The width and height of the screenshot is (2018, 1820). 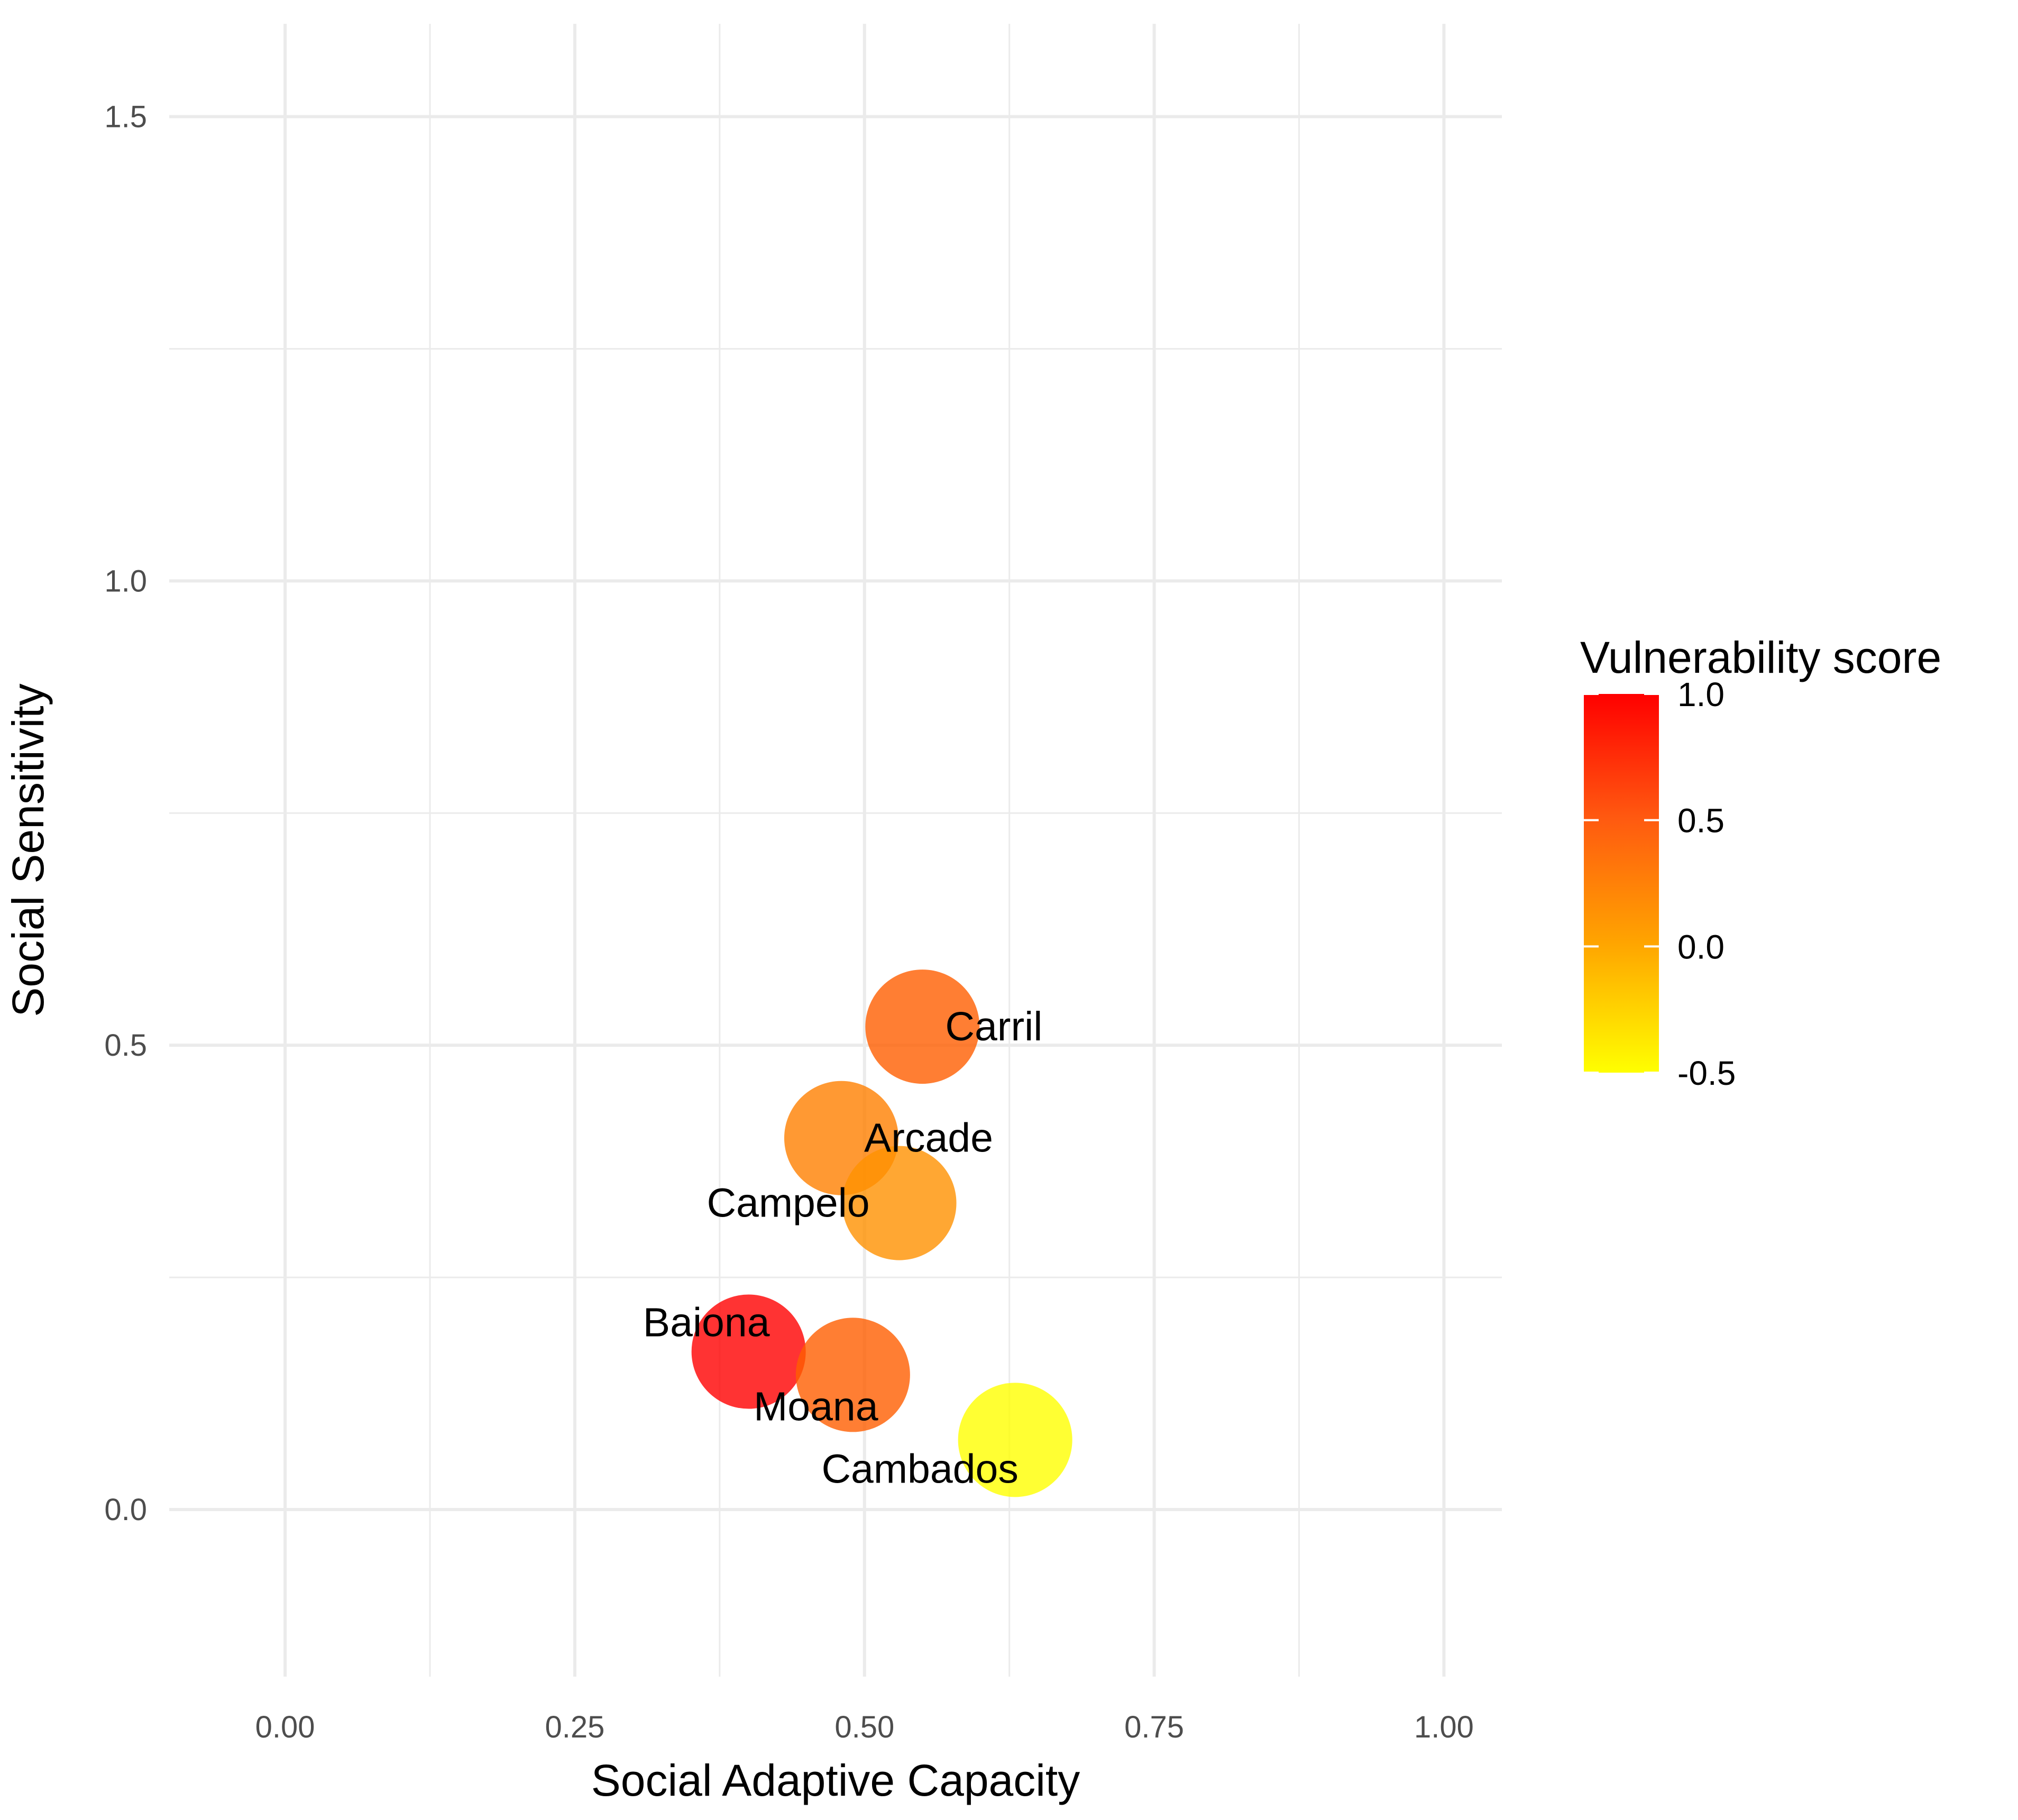 What do you see at coordinates (1444, 1727) in the screenshot?
I see `x-tick-label: 1.00` at bounding box center [1444, 1727].